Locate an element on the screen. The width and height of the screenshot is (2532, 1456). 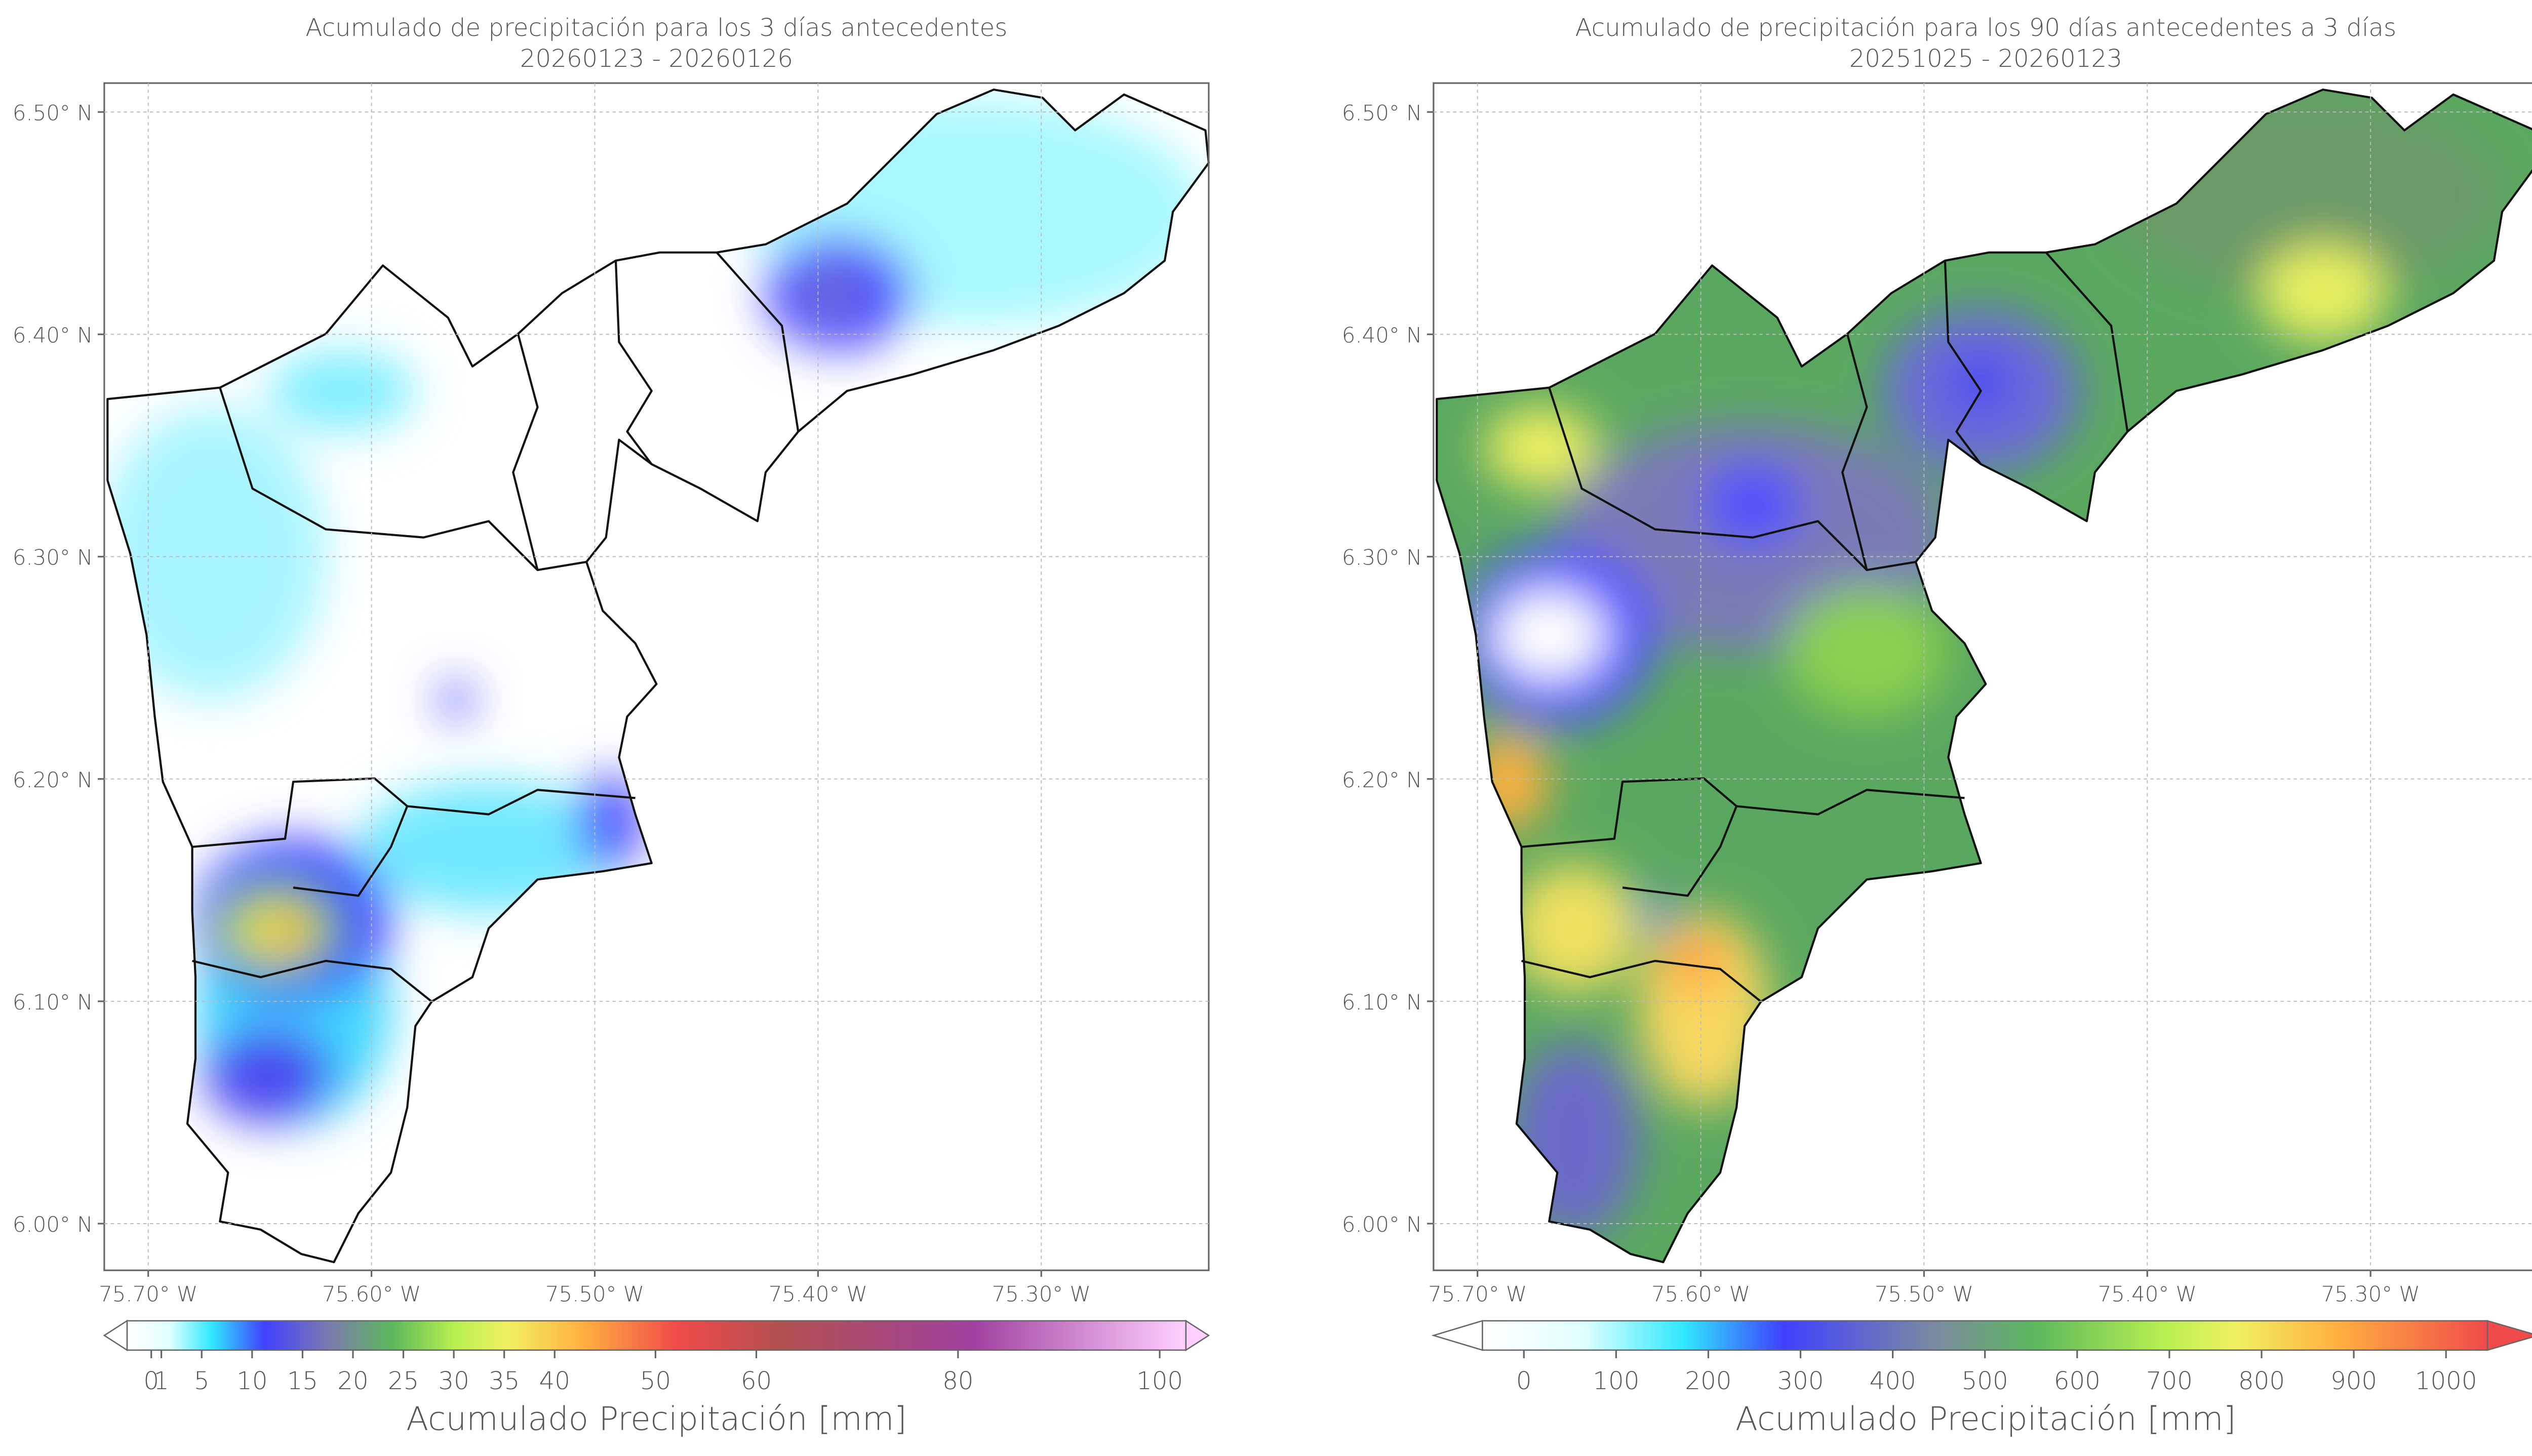
colorbar-tick-label: 1000 is located at coordinates (2446, 1381).